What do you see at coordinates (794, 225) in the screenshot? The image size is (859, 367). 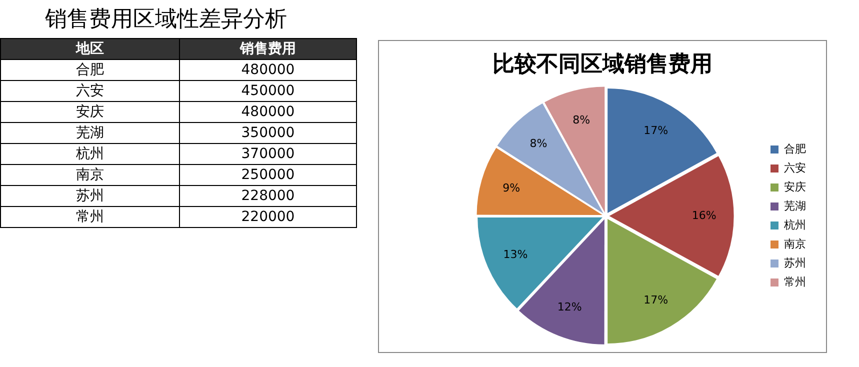 I see `legend-label: 杭州` at bounding box center [794, 225].